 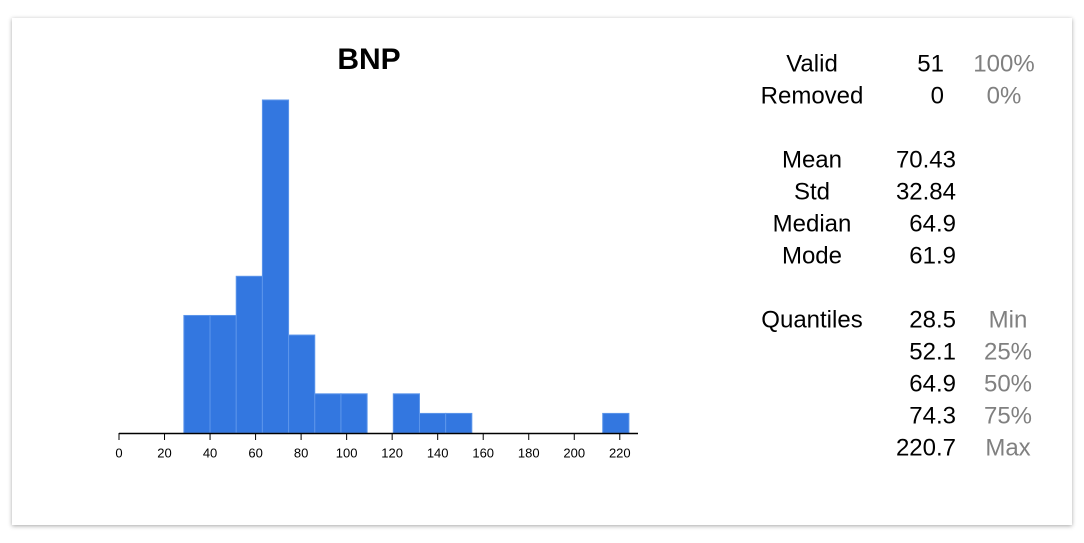 What do you see at coordinates (1008, 415) in the screenshot?
I see `stat-pct: 75%` at bounding box center [1008, 415].